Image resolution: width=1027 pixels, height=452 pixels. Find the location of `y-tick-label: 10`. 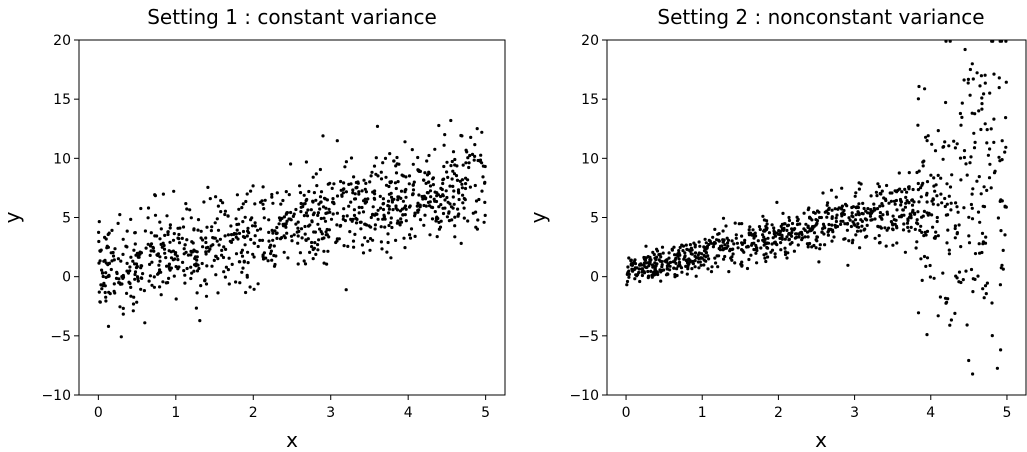

y-tick-label: 10 is located at coordinates (590, 159).